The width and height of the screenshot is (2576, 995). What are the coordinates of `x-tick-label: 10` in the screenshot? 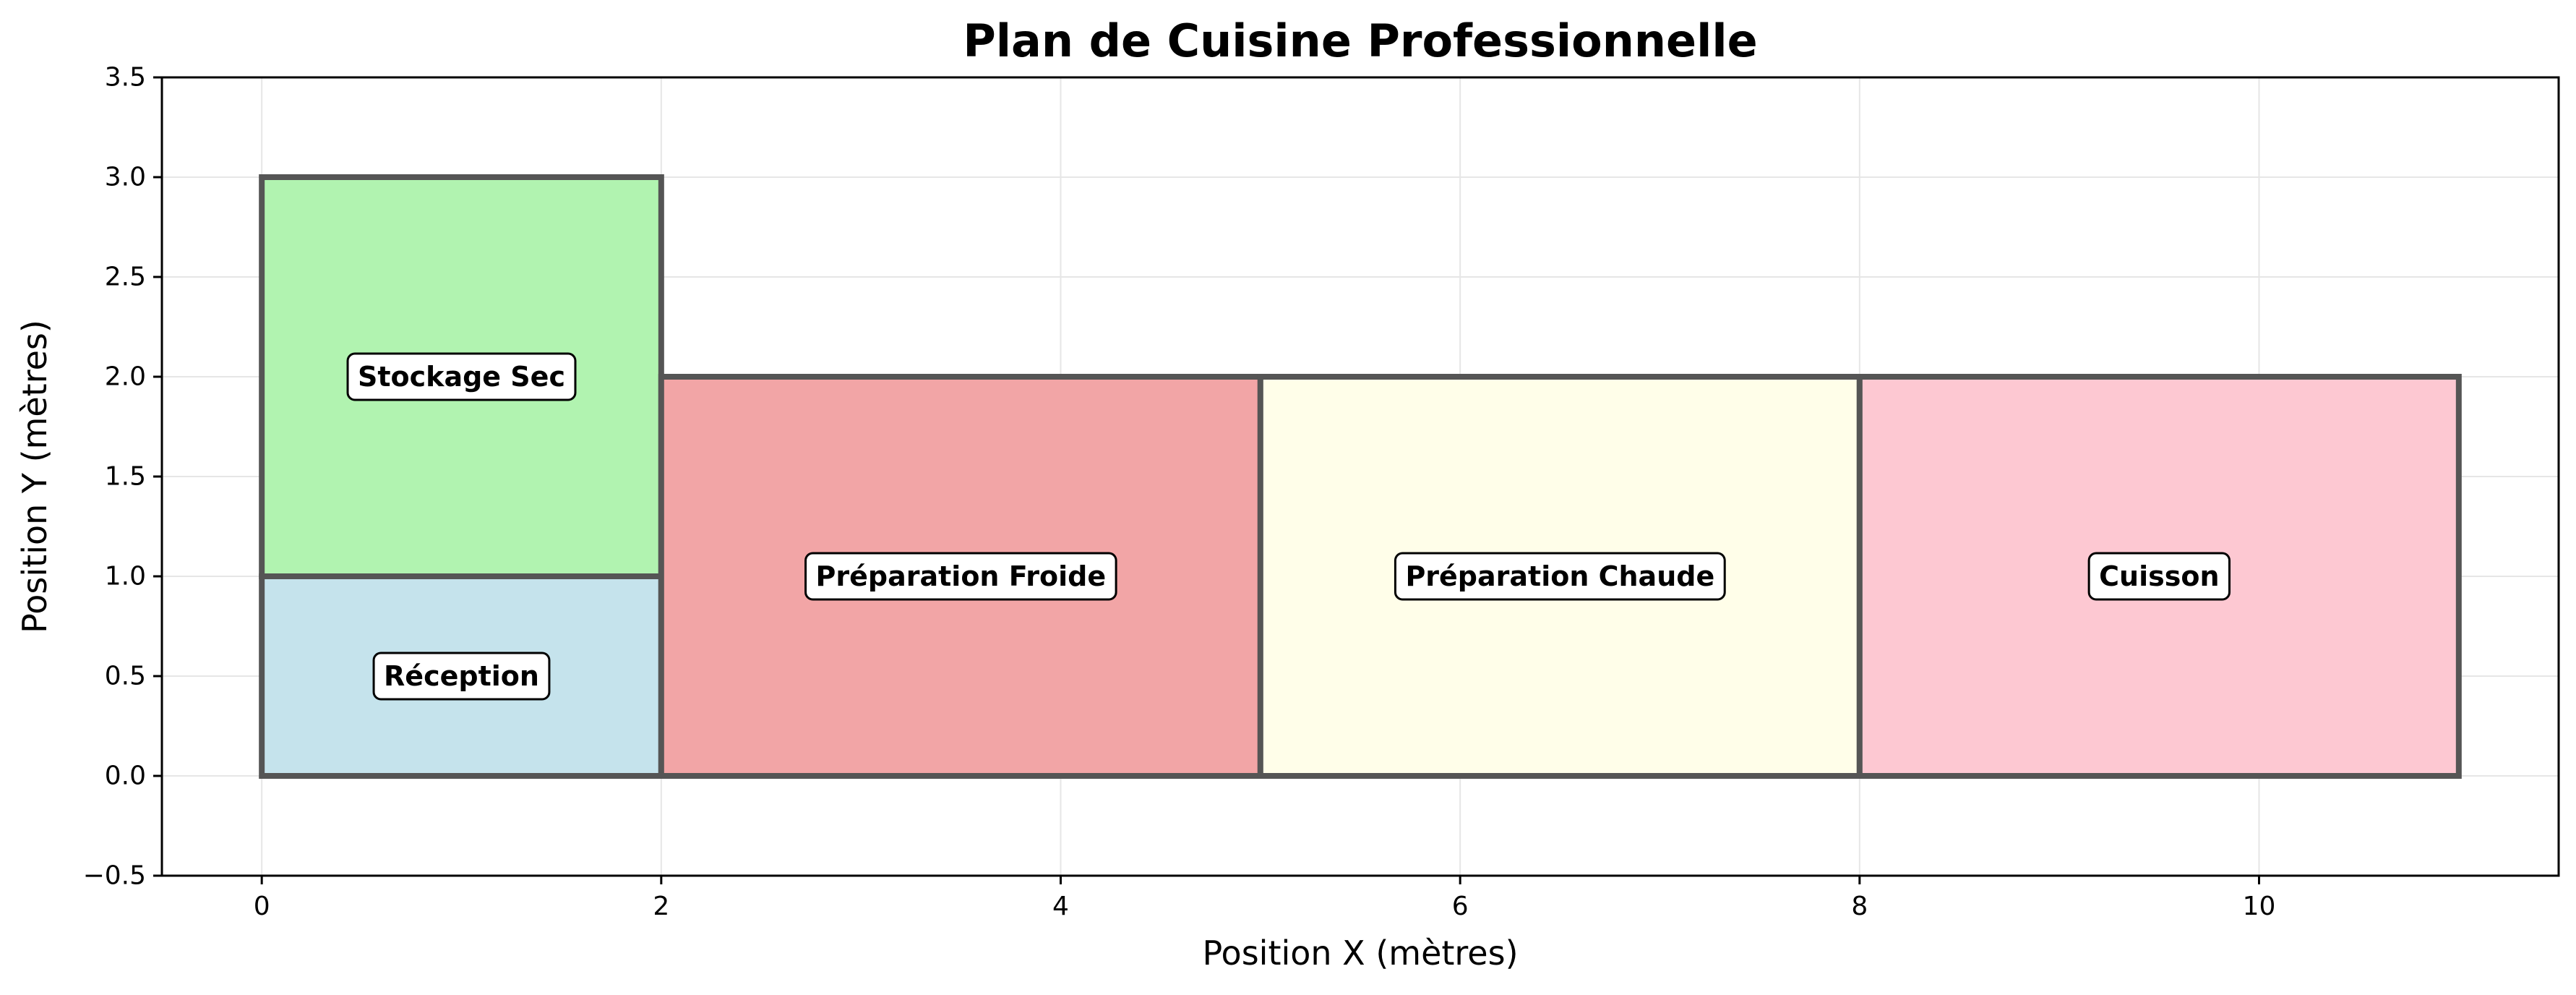 It's located at (2259, 906).